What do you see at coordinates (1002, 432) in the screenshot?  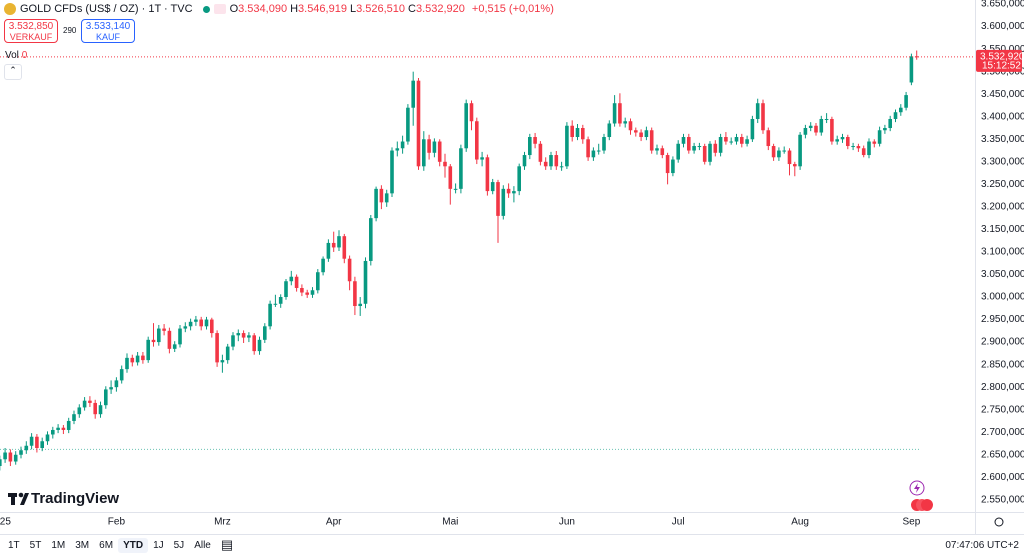 I see `y-tick-label: 2.700,000` at bounding box center [1002, 432].